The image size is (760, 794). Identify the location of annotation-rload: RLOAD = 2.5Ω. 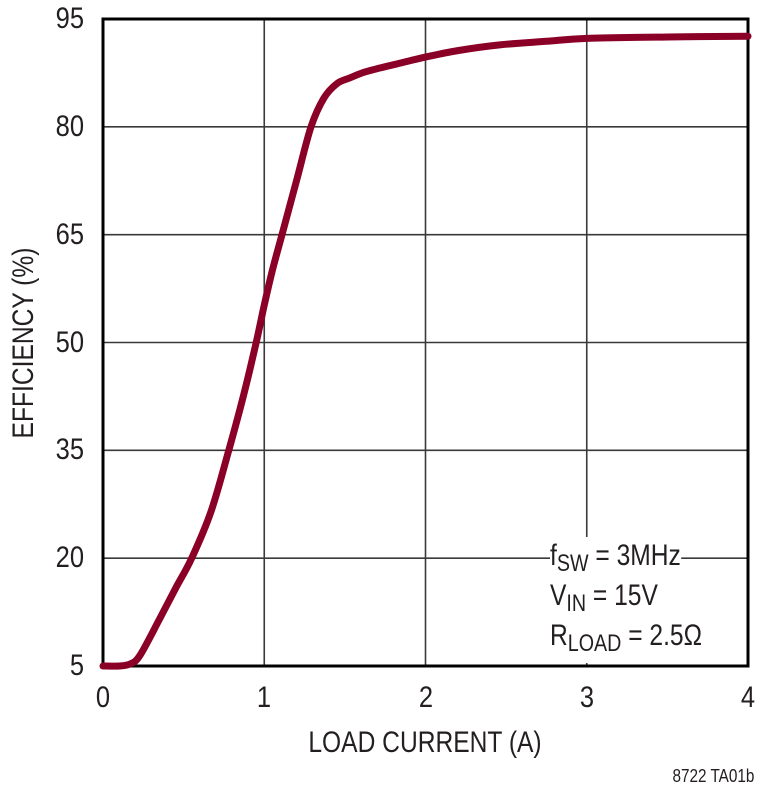
(626, 640).